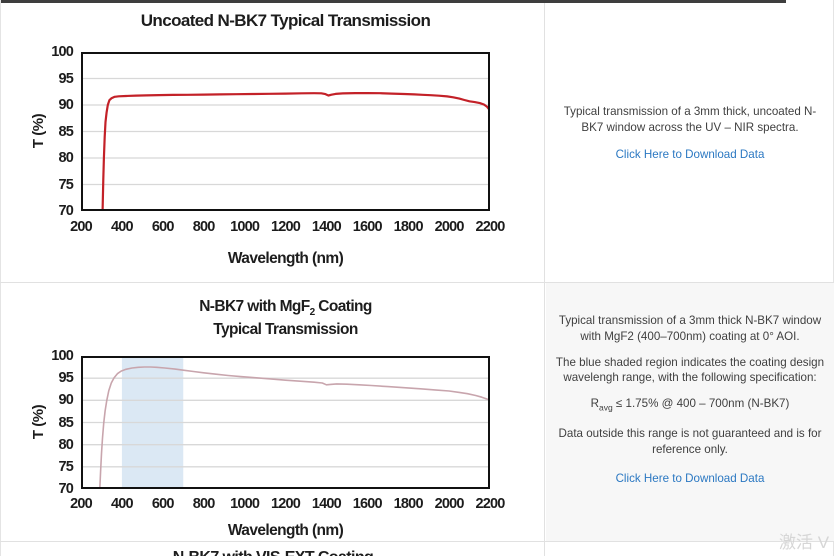 The height and width of the screenshot is (556, 834). I want to click on title-line1-sub: 2, so click(312, 313).